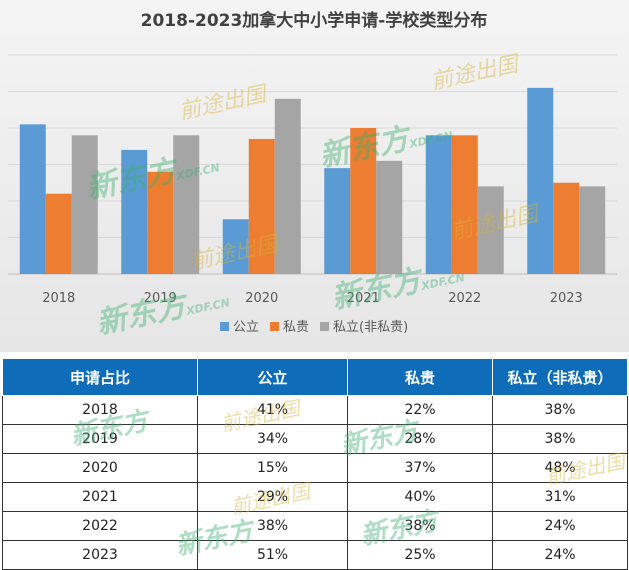 Image resolution: width=629 pixels, height=570 pixels. What do you see at coordinates (560, 468) in the screenshot?
I see `table-cell: 48%` at bounding box center [560, 468].